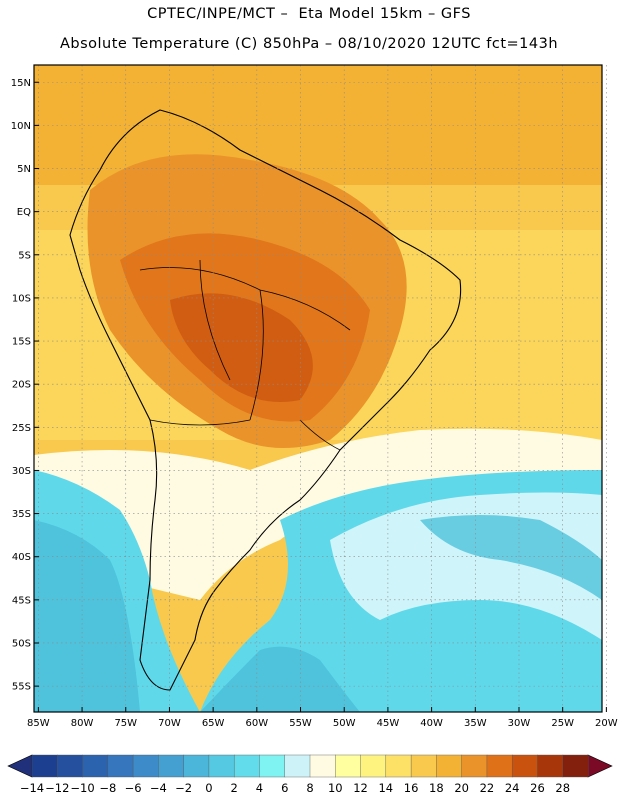  What do you see at coordinates (82, 723) in the screenshot?
I see `lon-tick-label: 80W` at bounding box center [82, 723].